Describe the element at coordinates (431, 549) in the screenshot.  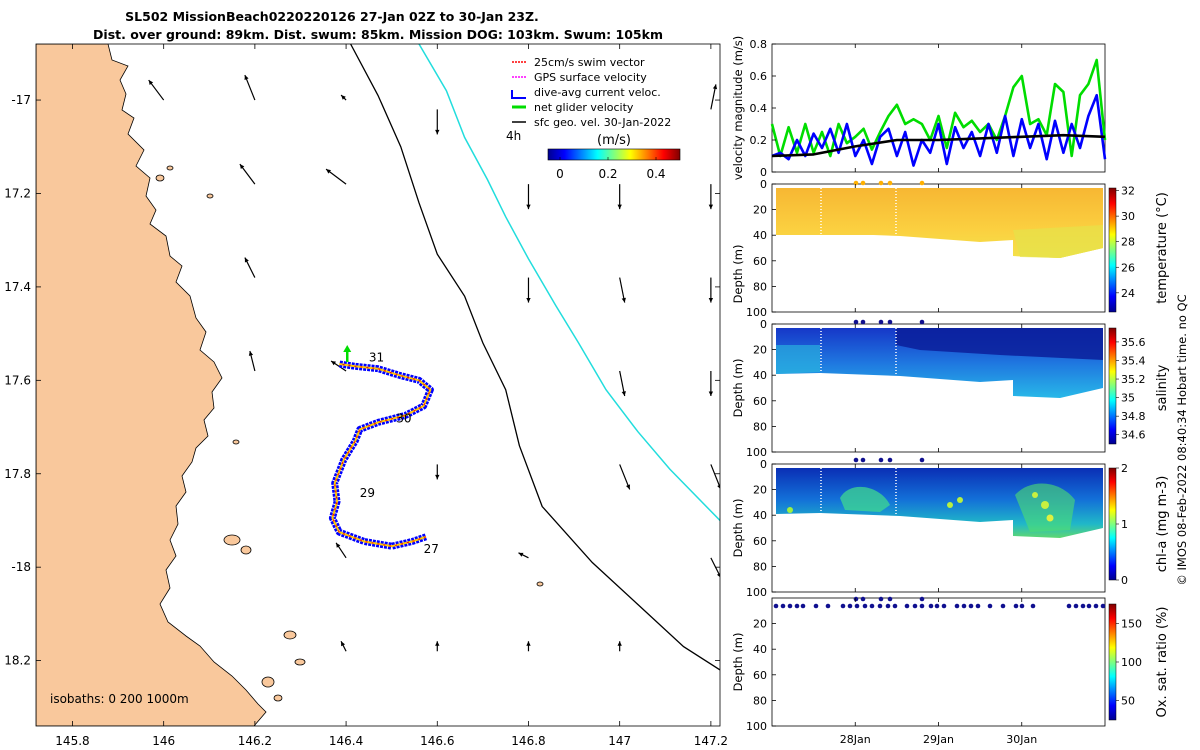
I see `day-label: 27` at that location.